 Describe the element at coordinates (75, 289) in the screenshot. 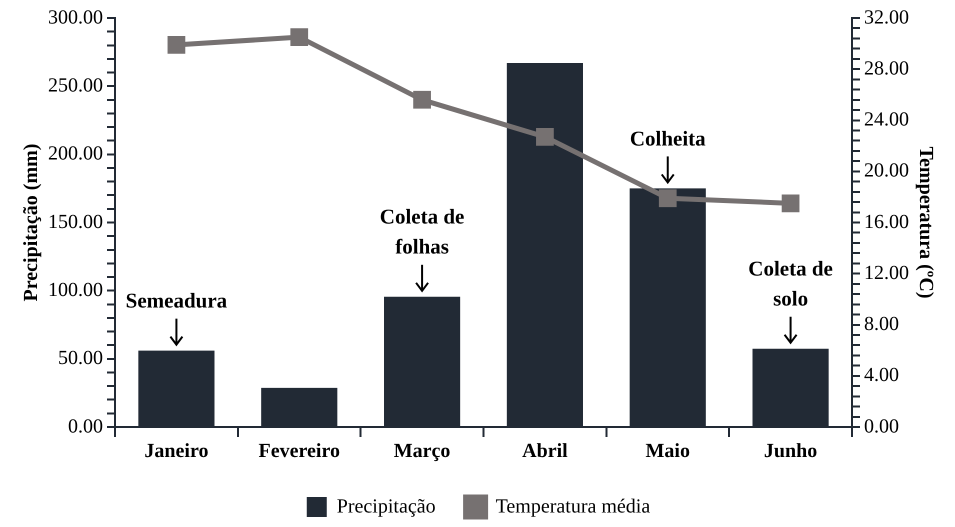

I see `y-tick-label: 100.00` at that location.